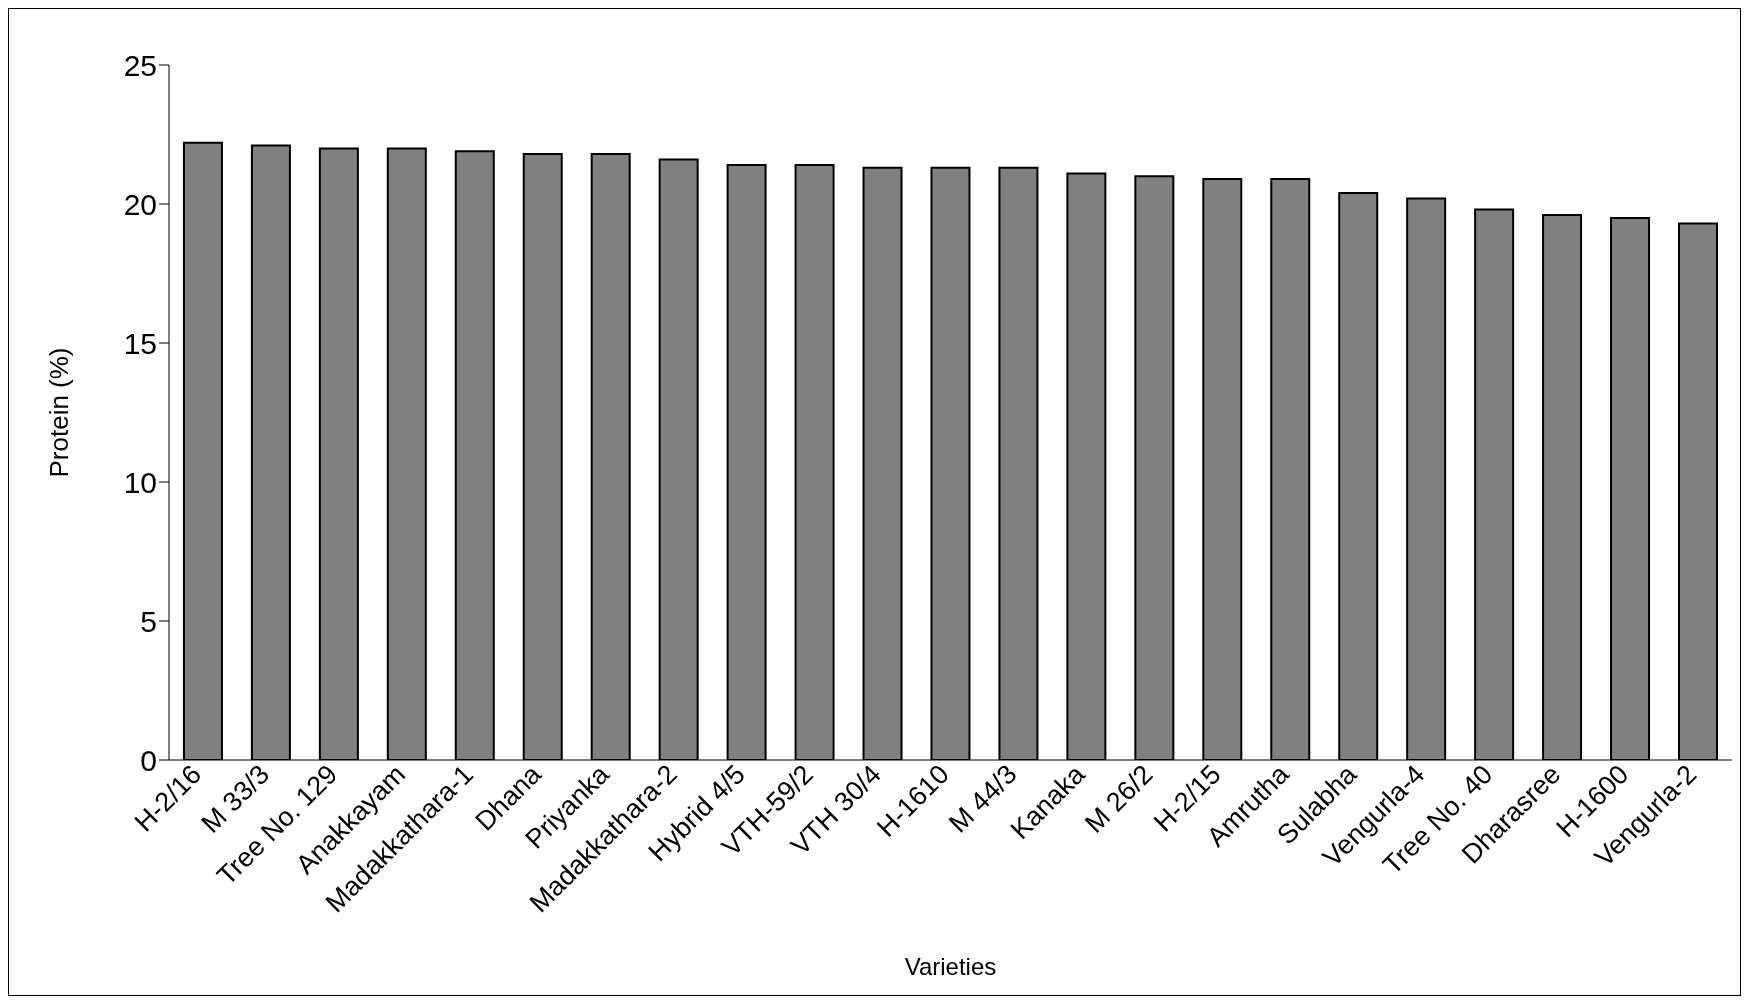 This screenshot has height=1004, width=1749. What do you see at coordinates (140, 204) in the screenshot?
I see `y-tick-label: 20` at bounding box center [140, 204].